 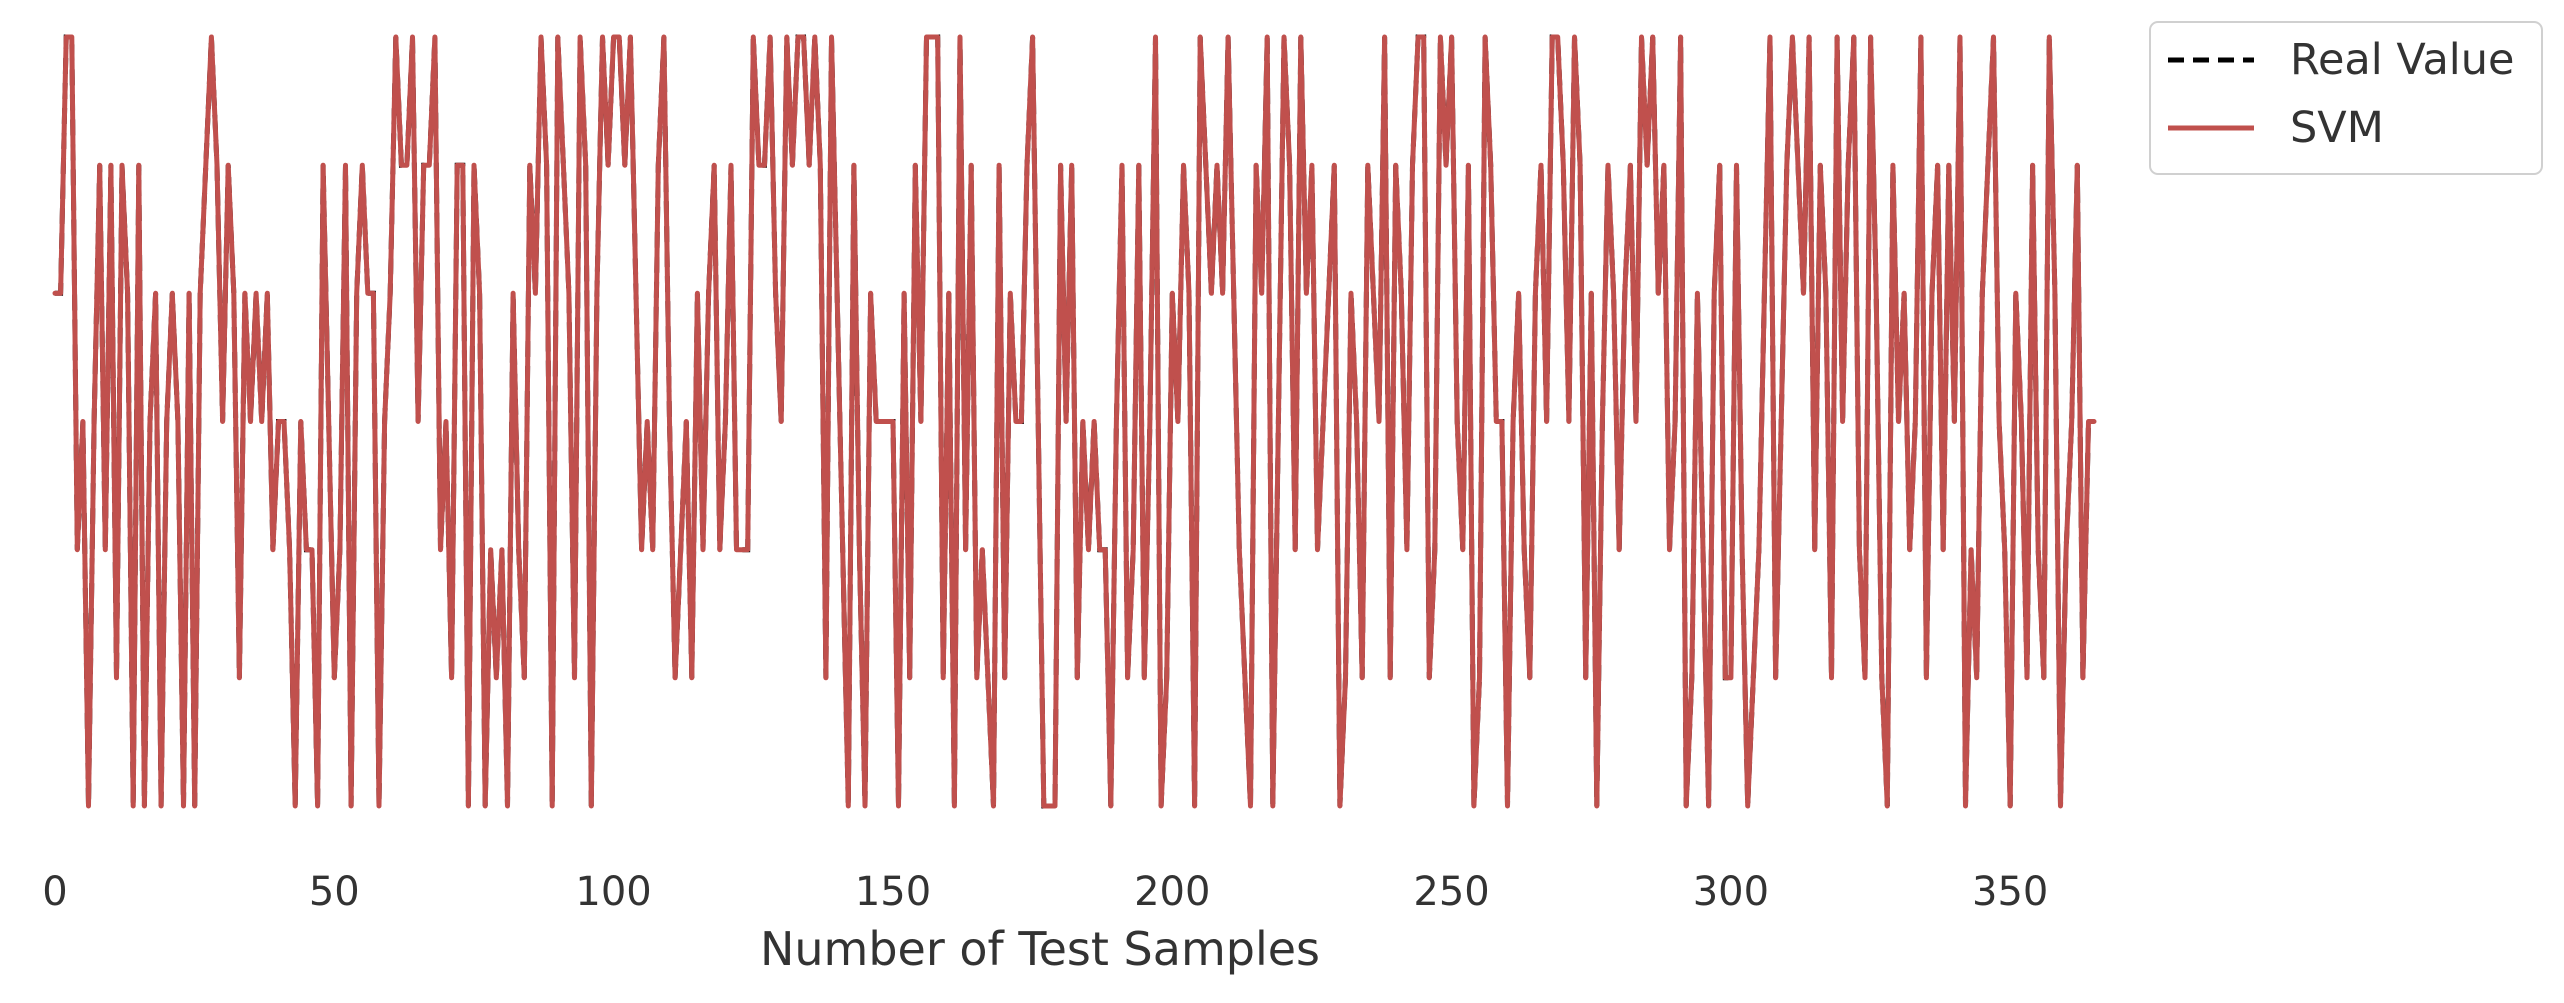 I want to click on x-tick-label: 150, so click(x=893, y=892).